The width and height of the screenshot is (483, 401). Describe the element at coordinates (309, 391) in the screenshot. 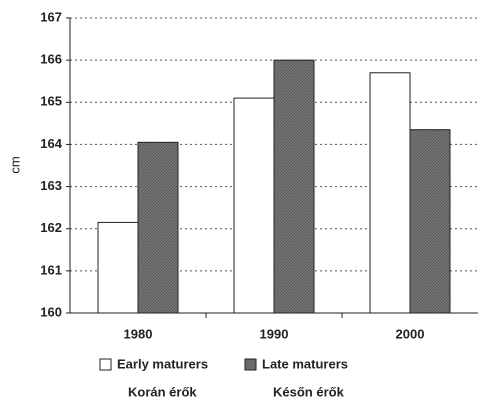

I see `legend-alt-label: Későn érők` at that location.